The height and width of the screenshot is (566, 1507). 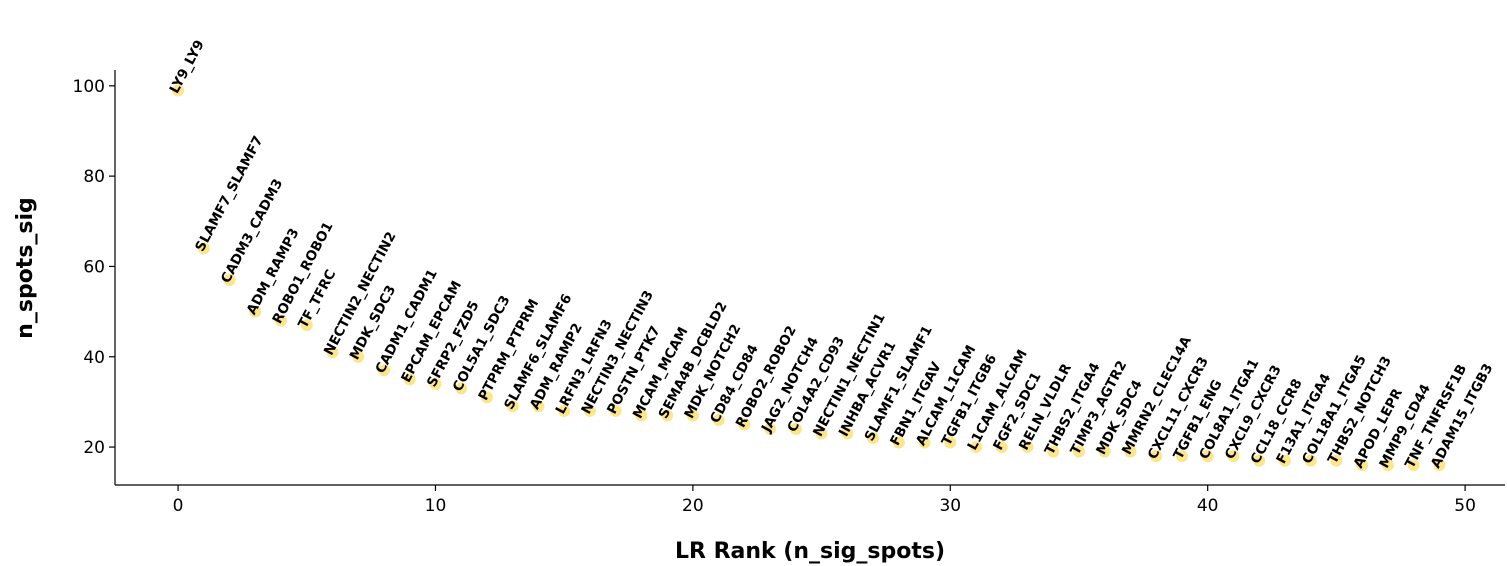 What do you see at coordinates (94, 177) in the screenshot?
I see `y-tick-label: 80` at bounding box center [94, 177].